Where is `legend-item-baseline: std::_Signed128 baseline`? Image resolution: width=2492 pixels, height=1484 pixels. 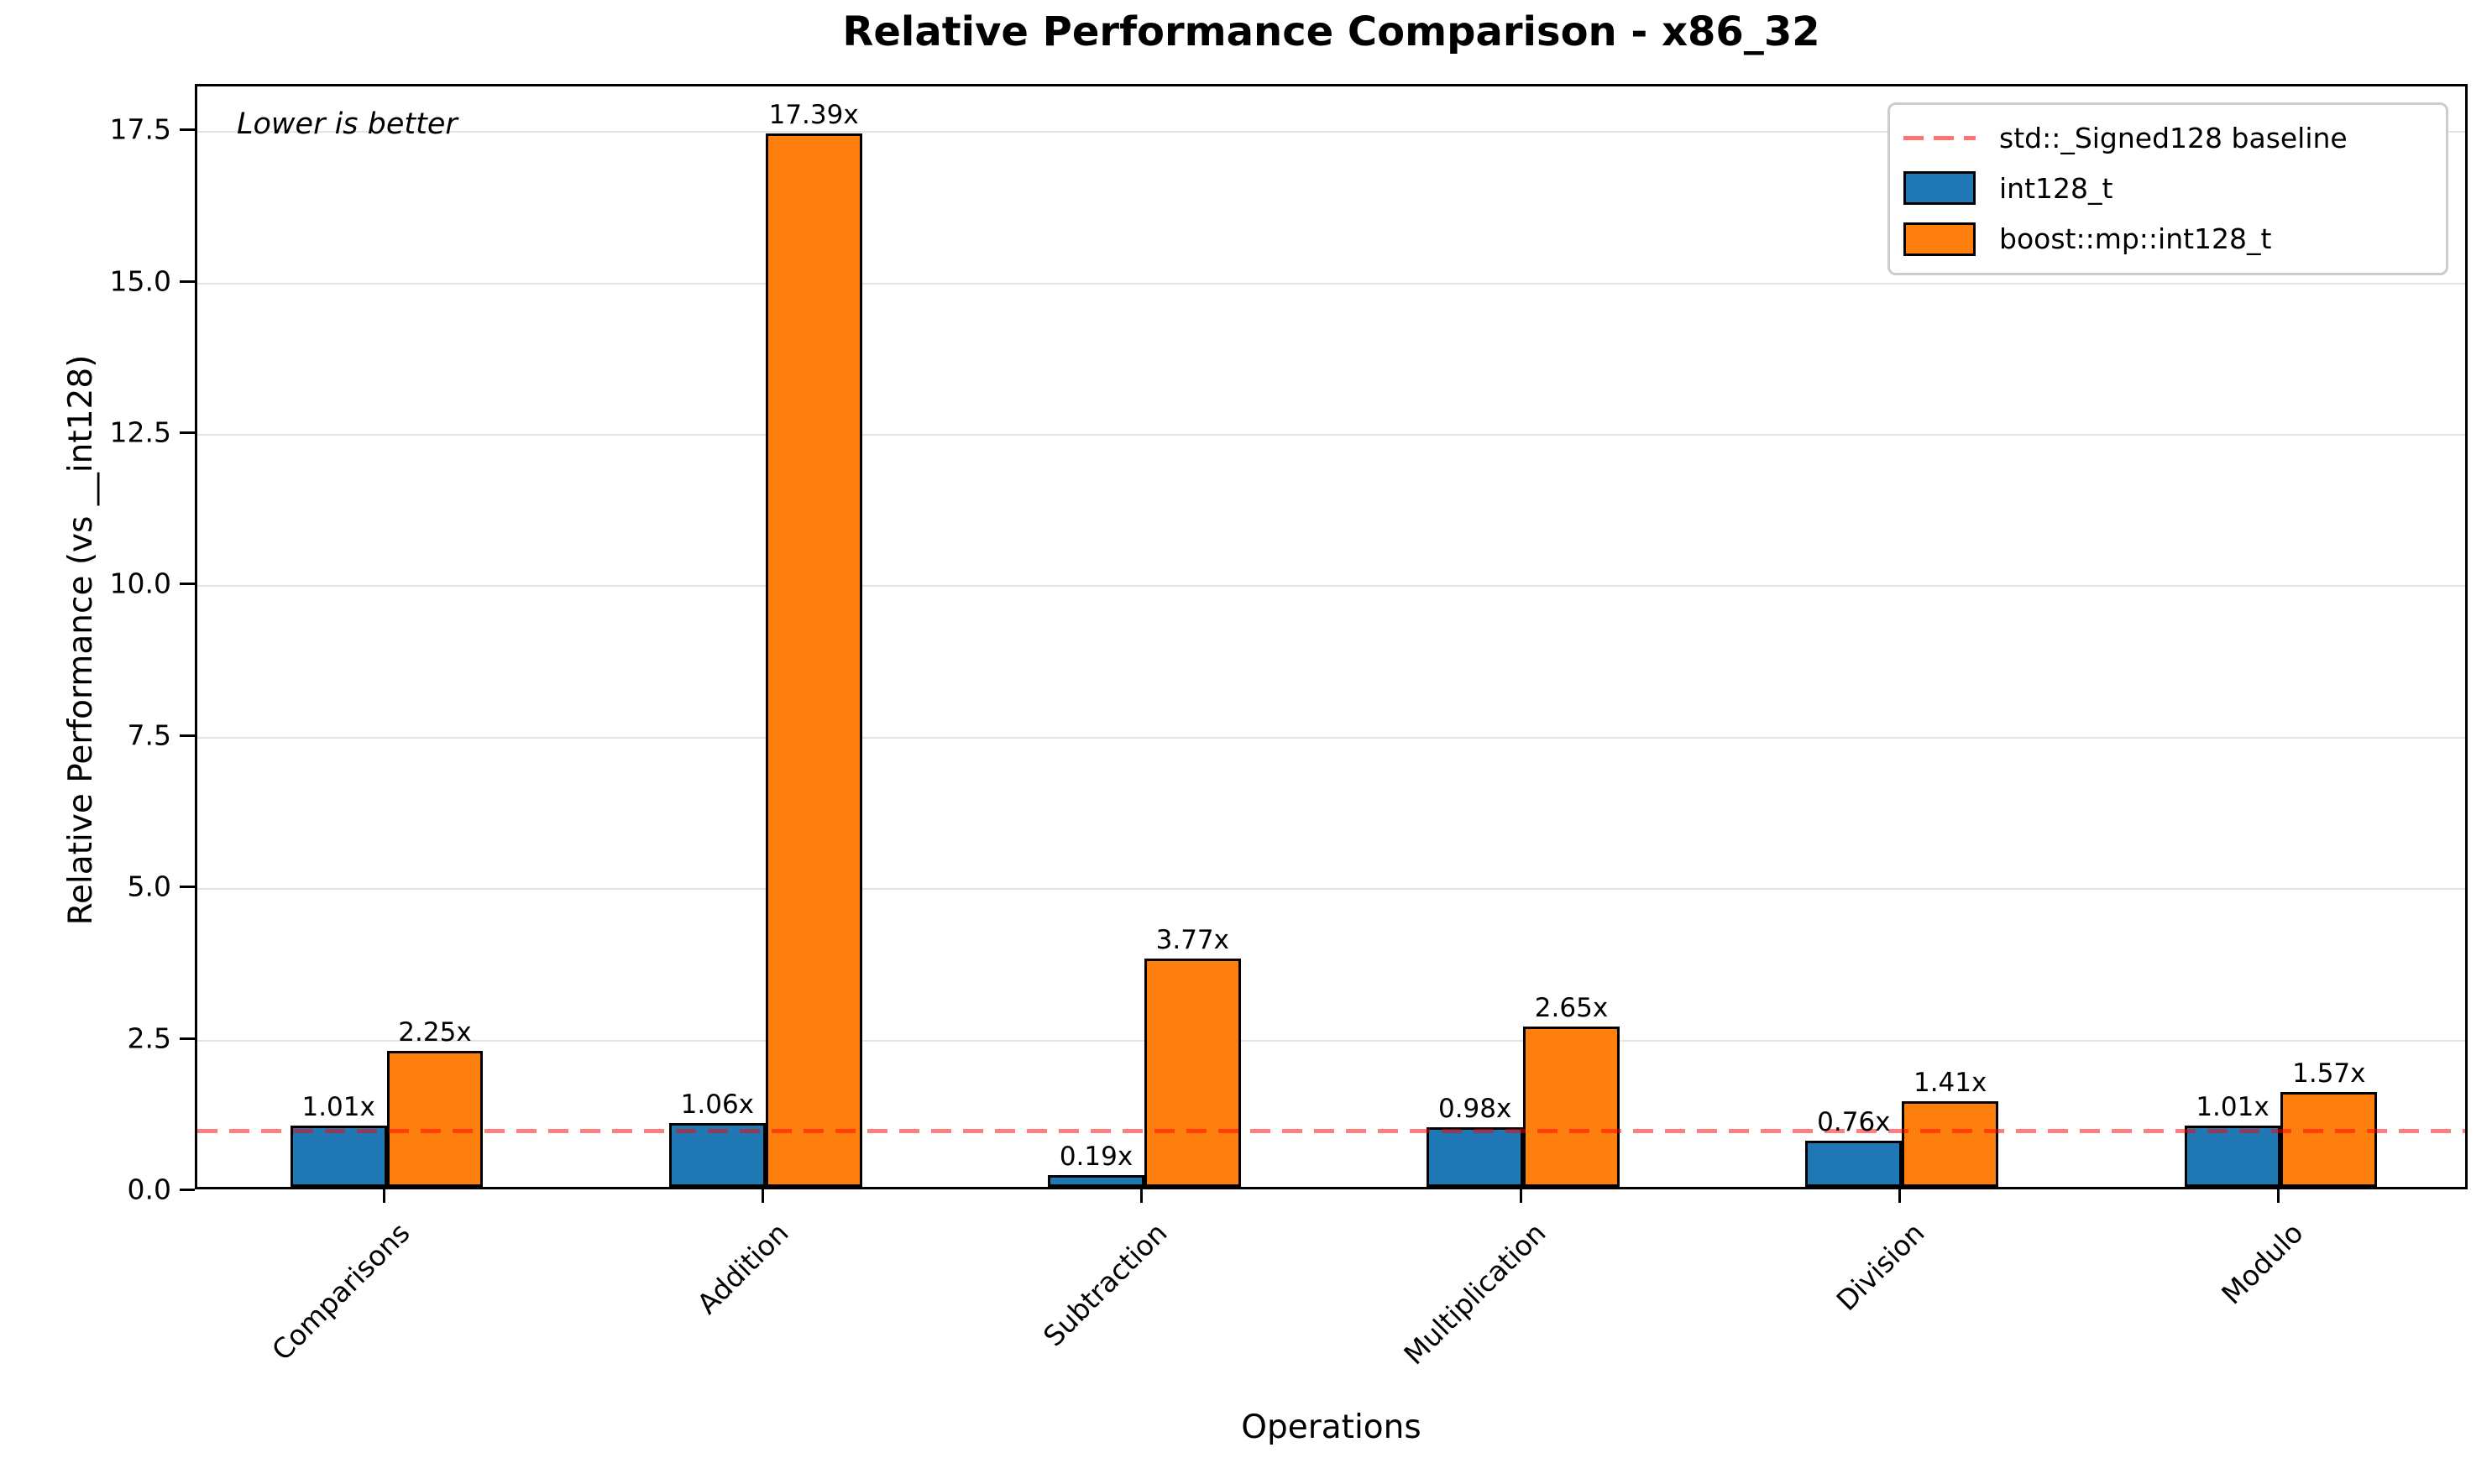 legend-item-baseline: std::_Signed128 baseline is located at coordinates (2167, 138).